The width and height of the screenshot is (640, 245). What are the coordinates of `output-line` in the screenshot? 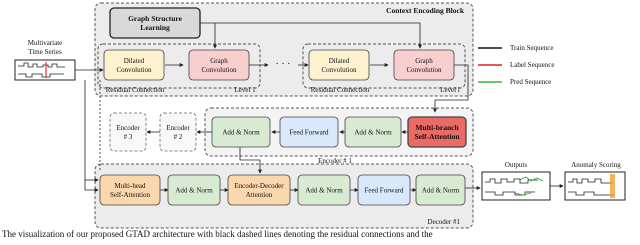 It's located at (511, 187).